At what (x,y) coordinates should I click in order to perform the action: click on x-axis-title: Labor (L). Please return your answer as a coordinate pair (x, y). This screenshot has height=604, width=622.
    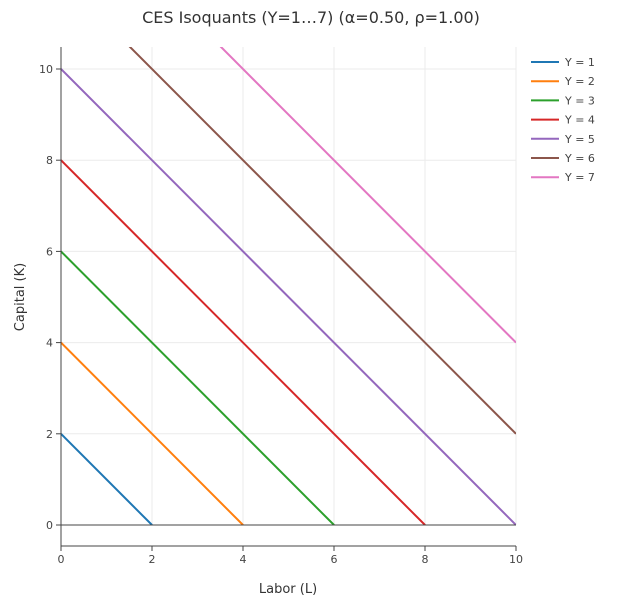
    Looking at the image, I should click on (288, 589).